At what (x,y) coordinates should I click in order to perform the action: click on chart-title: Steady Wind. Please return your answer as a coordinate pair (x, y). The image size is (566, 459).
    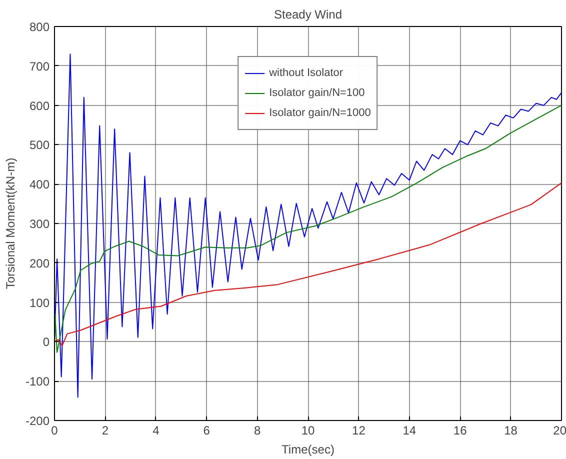
    Looking at the image, I should click on (308, 15).